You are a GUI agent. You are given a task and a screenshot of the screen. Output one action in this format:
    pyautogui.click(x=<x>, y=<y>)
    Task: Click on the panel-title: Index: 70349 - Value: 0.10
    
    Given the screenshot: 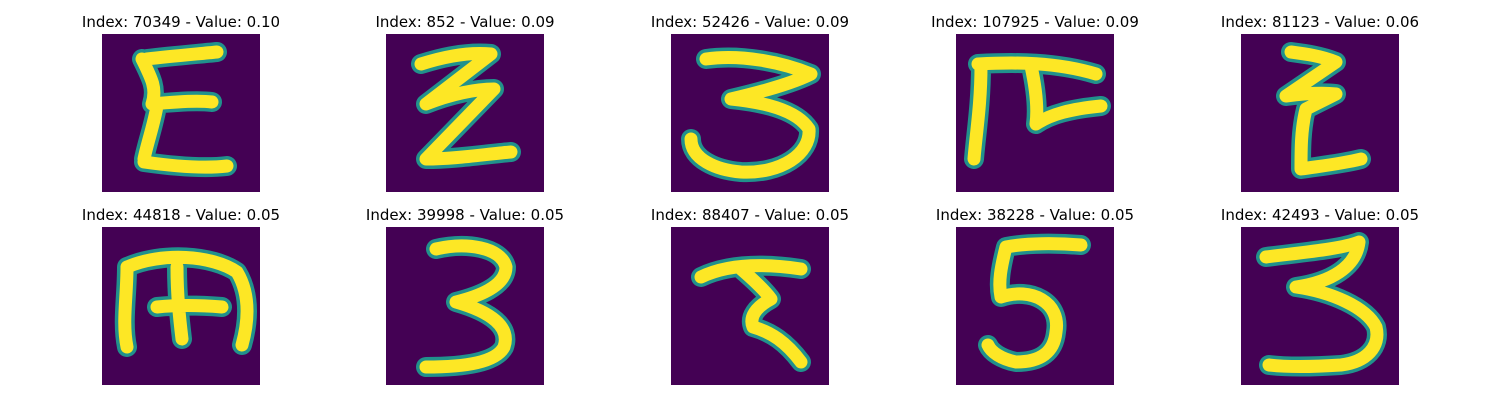 What is the action you would take?
    pyautogui.click(x=181, y=22)
    